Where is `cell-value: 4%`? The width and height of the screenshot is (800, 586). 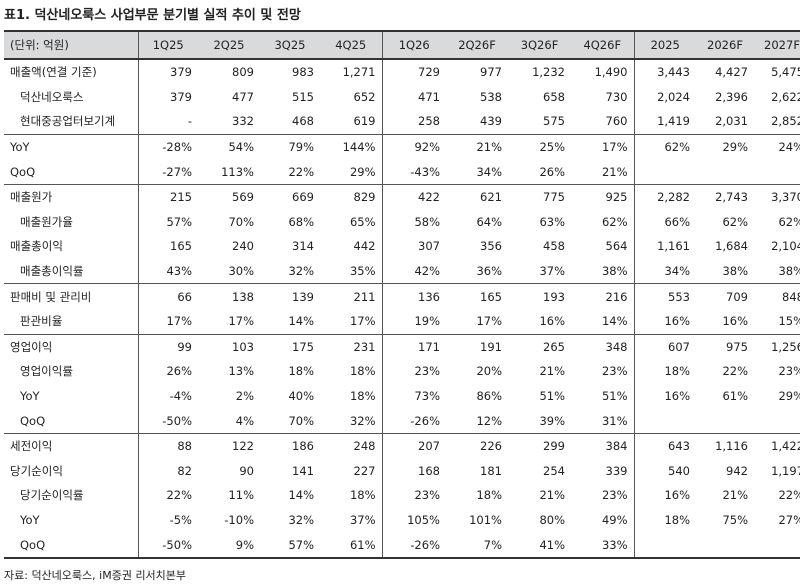
cell-value: 4% is located at coordinates (244, 420).